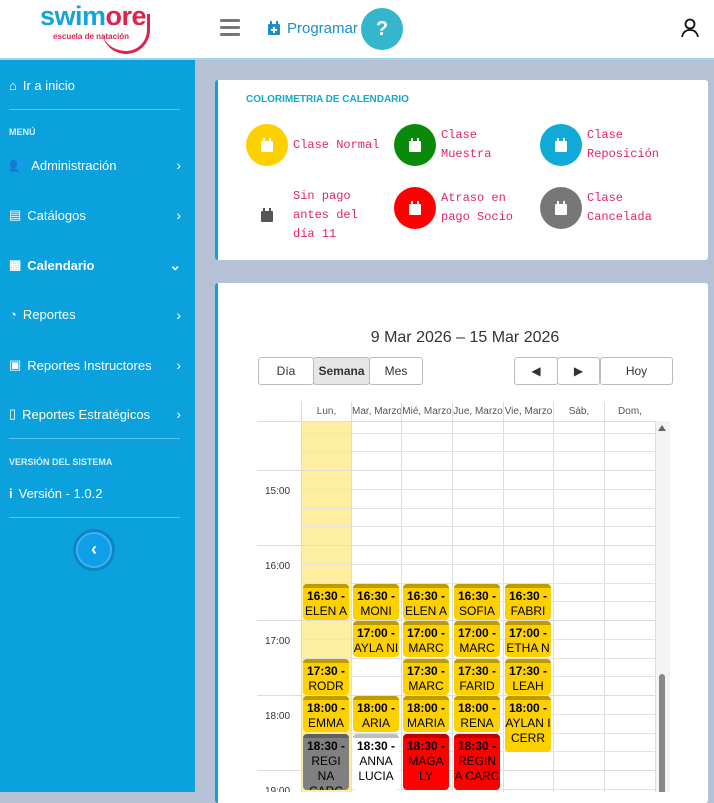 The image size is (714, 803). What do you see at coordinates (376, 768) in the screenshot?
I see `event-name: ANNA LUCIA` at bounding box center [376, 768].